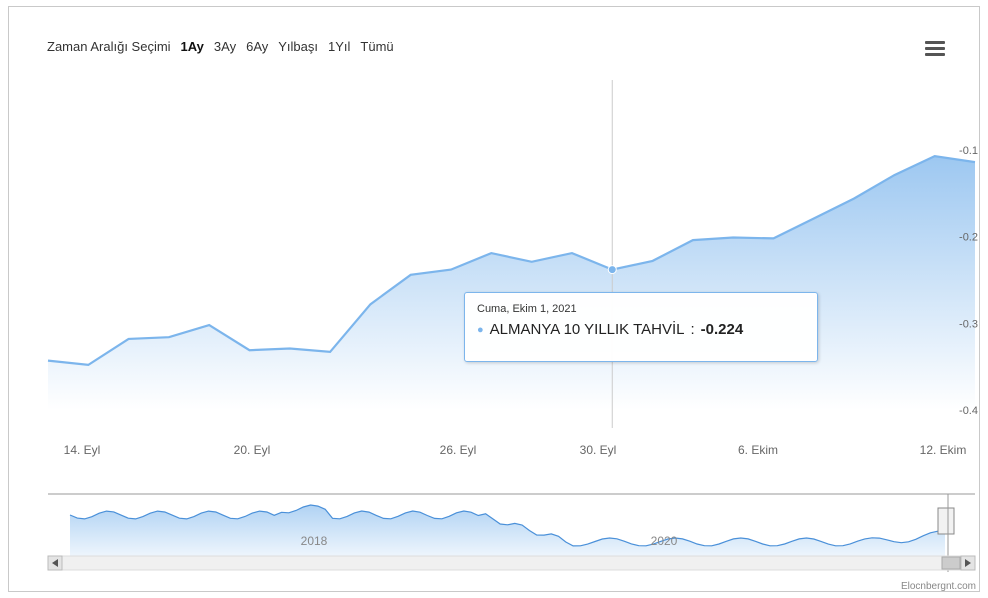 The image size is (988, 598). Describe the element at coordinates (109, 46) in the screenshot. I see `range-selector-label: Zaman Aralığı Seçimi` at that location.